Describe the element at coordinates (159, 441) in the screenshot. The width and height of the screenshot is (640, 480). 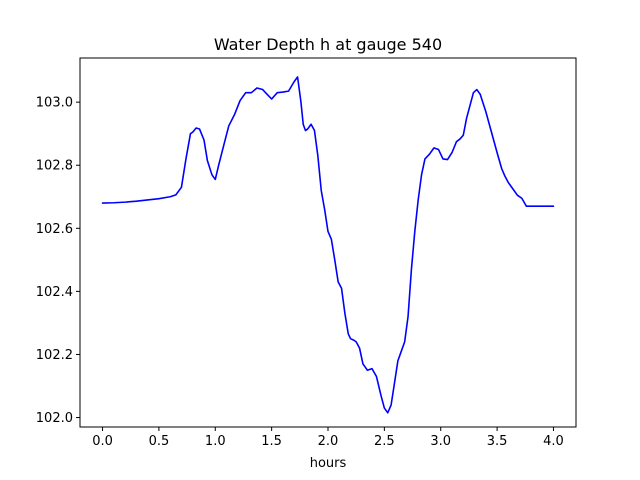
I see `x-tick-label: 0.5` at that location.